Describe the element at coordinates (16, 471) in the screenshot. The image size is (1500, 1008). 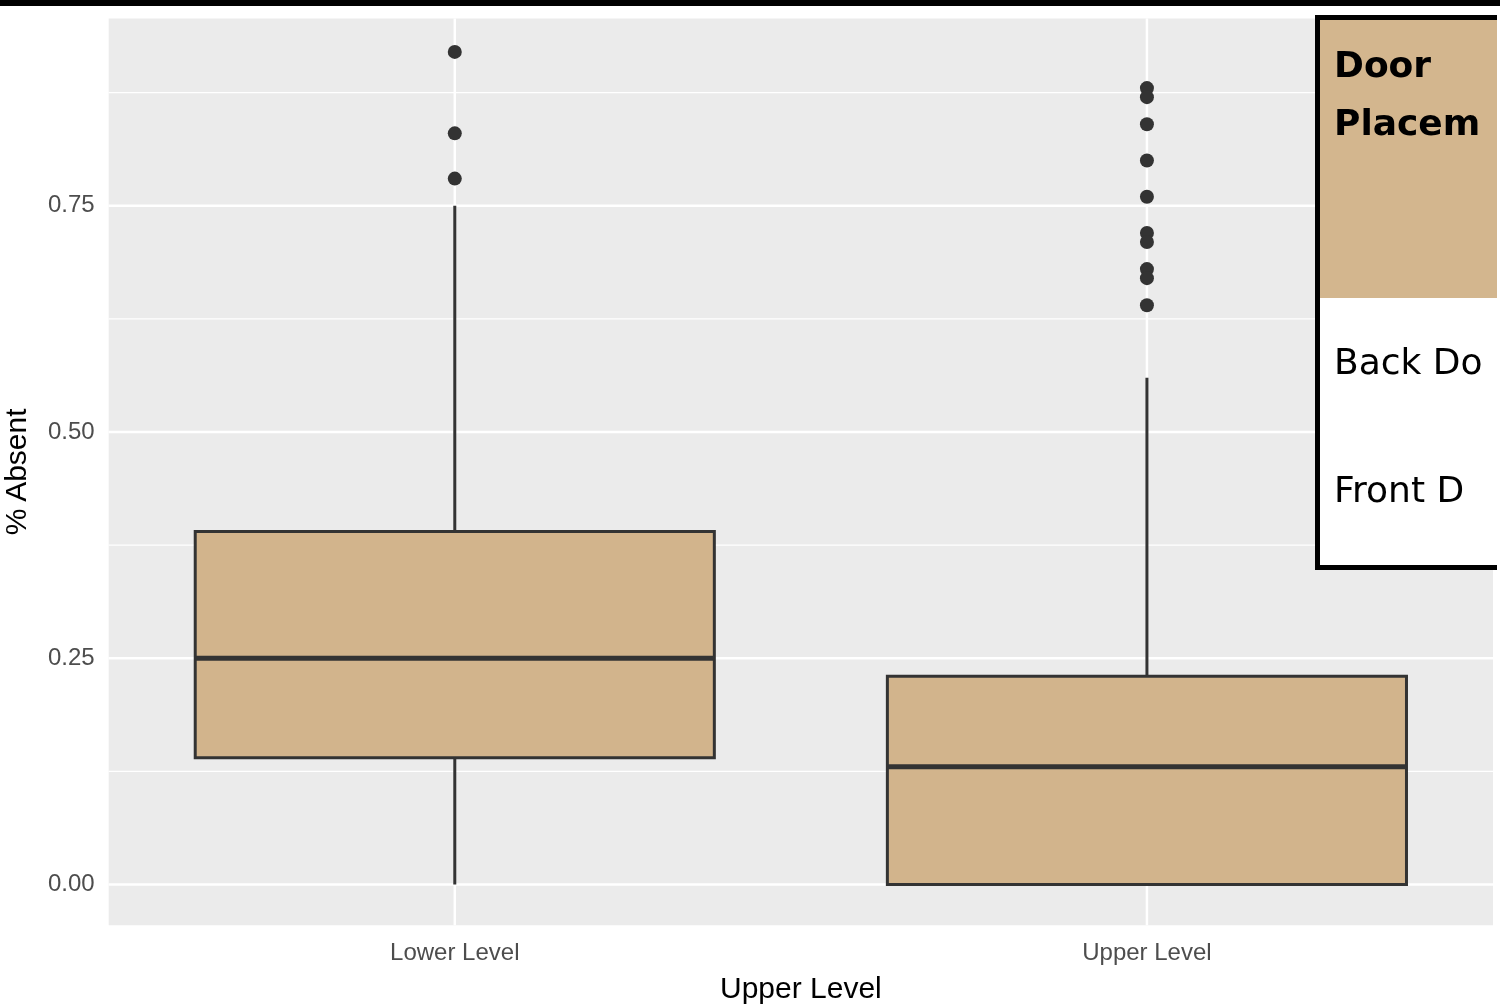
I see `y-axis-title: % Absent` at that location.